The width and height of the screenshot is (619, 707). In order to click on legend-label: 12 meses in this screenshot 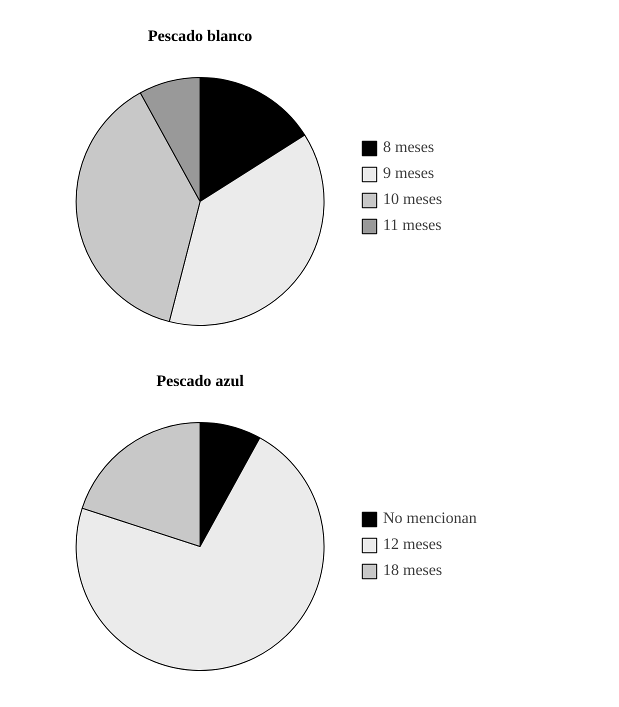, I will do `click(412, 545)`.